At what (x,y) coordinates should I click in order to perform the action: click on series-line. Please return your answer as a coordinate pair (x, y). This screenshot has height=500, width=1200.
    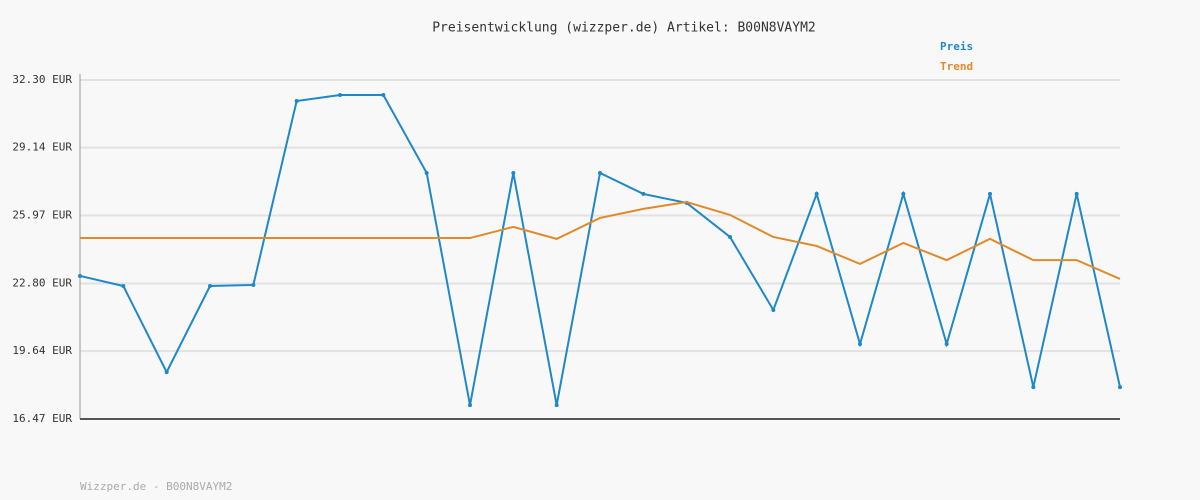
    Looking at the image, I should click on (600, 240).